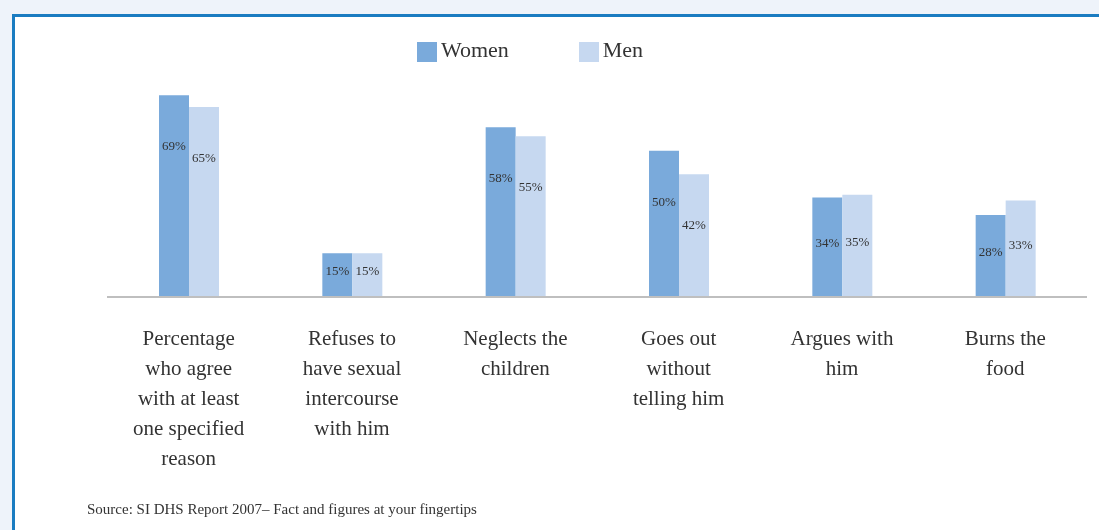 Image resolution: width=1099 pixels, height=530 pixels. I want to click on data-label: 69%, so click(174, 146).